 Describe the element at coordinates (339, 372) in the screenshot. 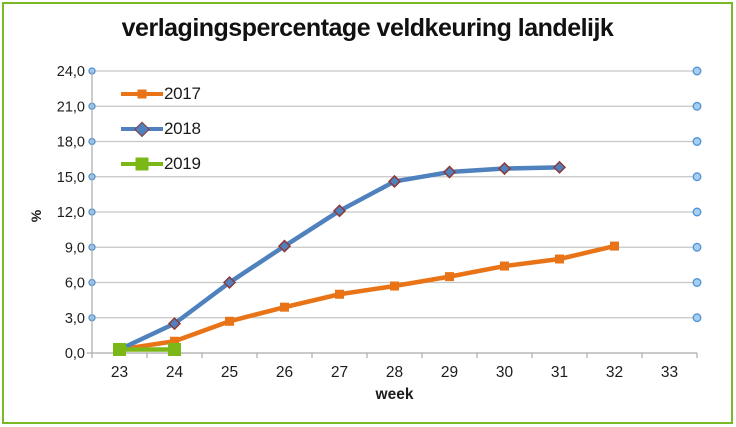

I see `x-tick-label: 27` at that location.